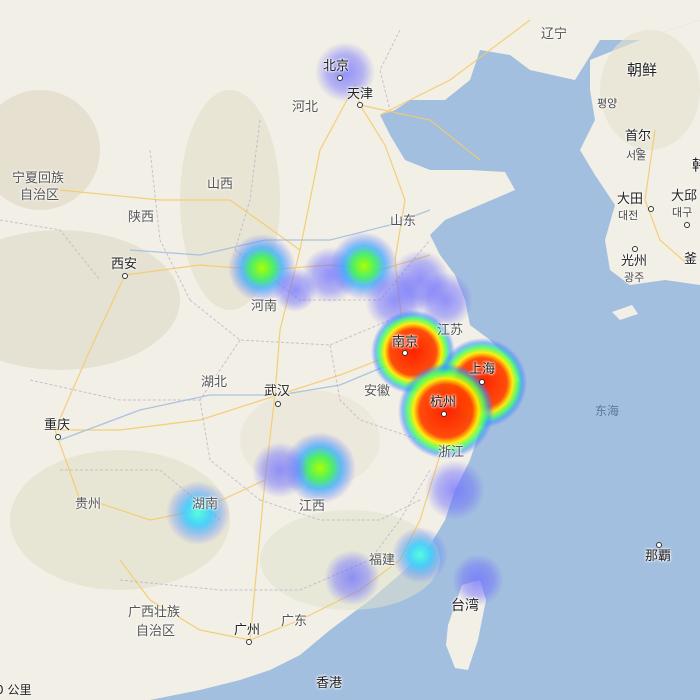 The width and height of the screenshot is (700, 700). I want to click on dot-beijing, so click(340, 78).